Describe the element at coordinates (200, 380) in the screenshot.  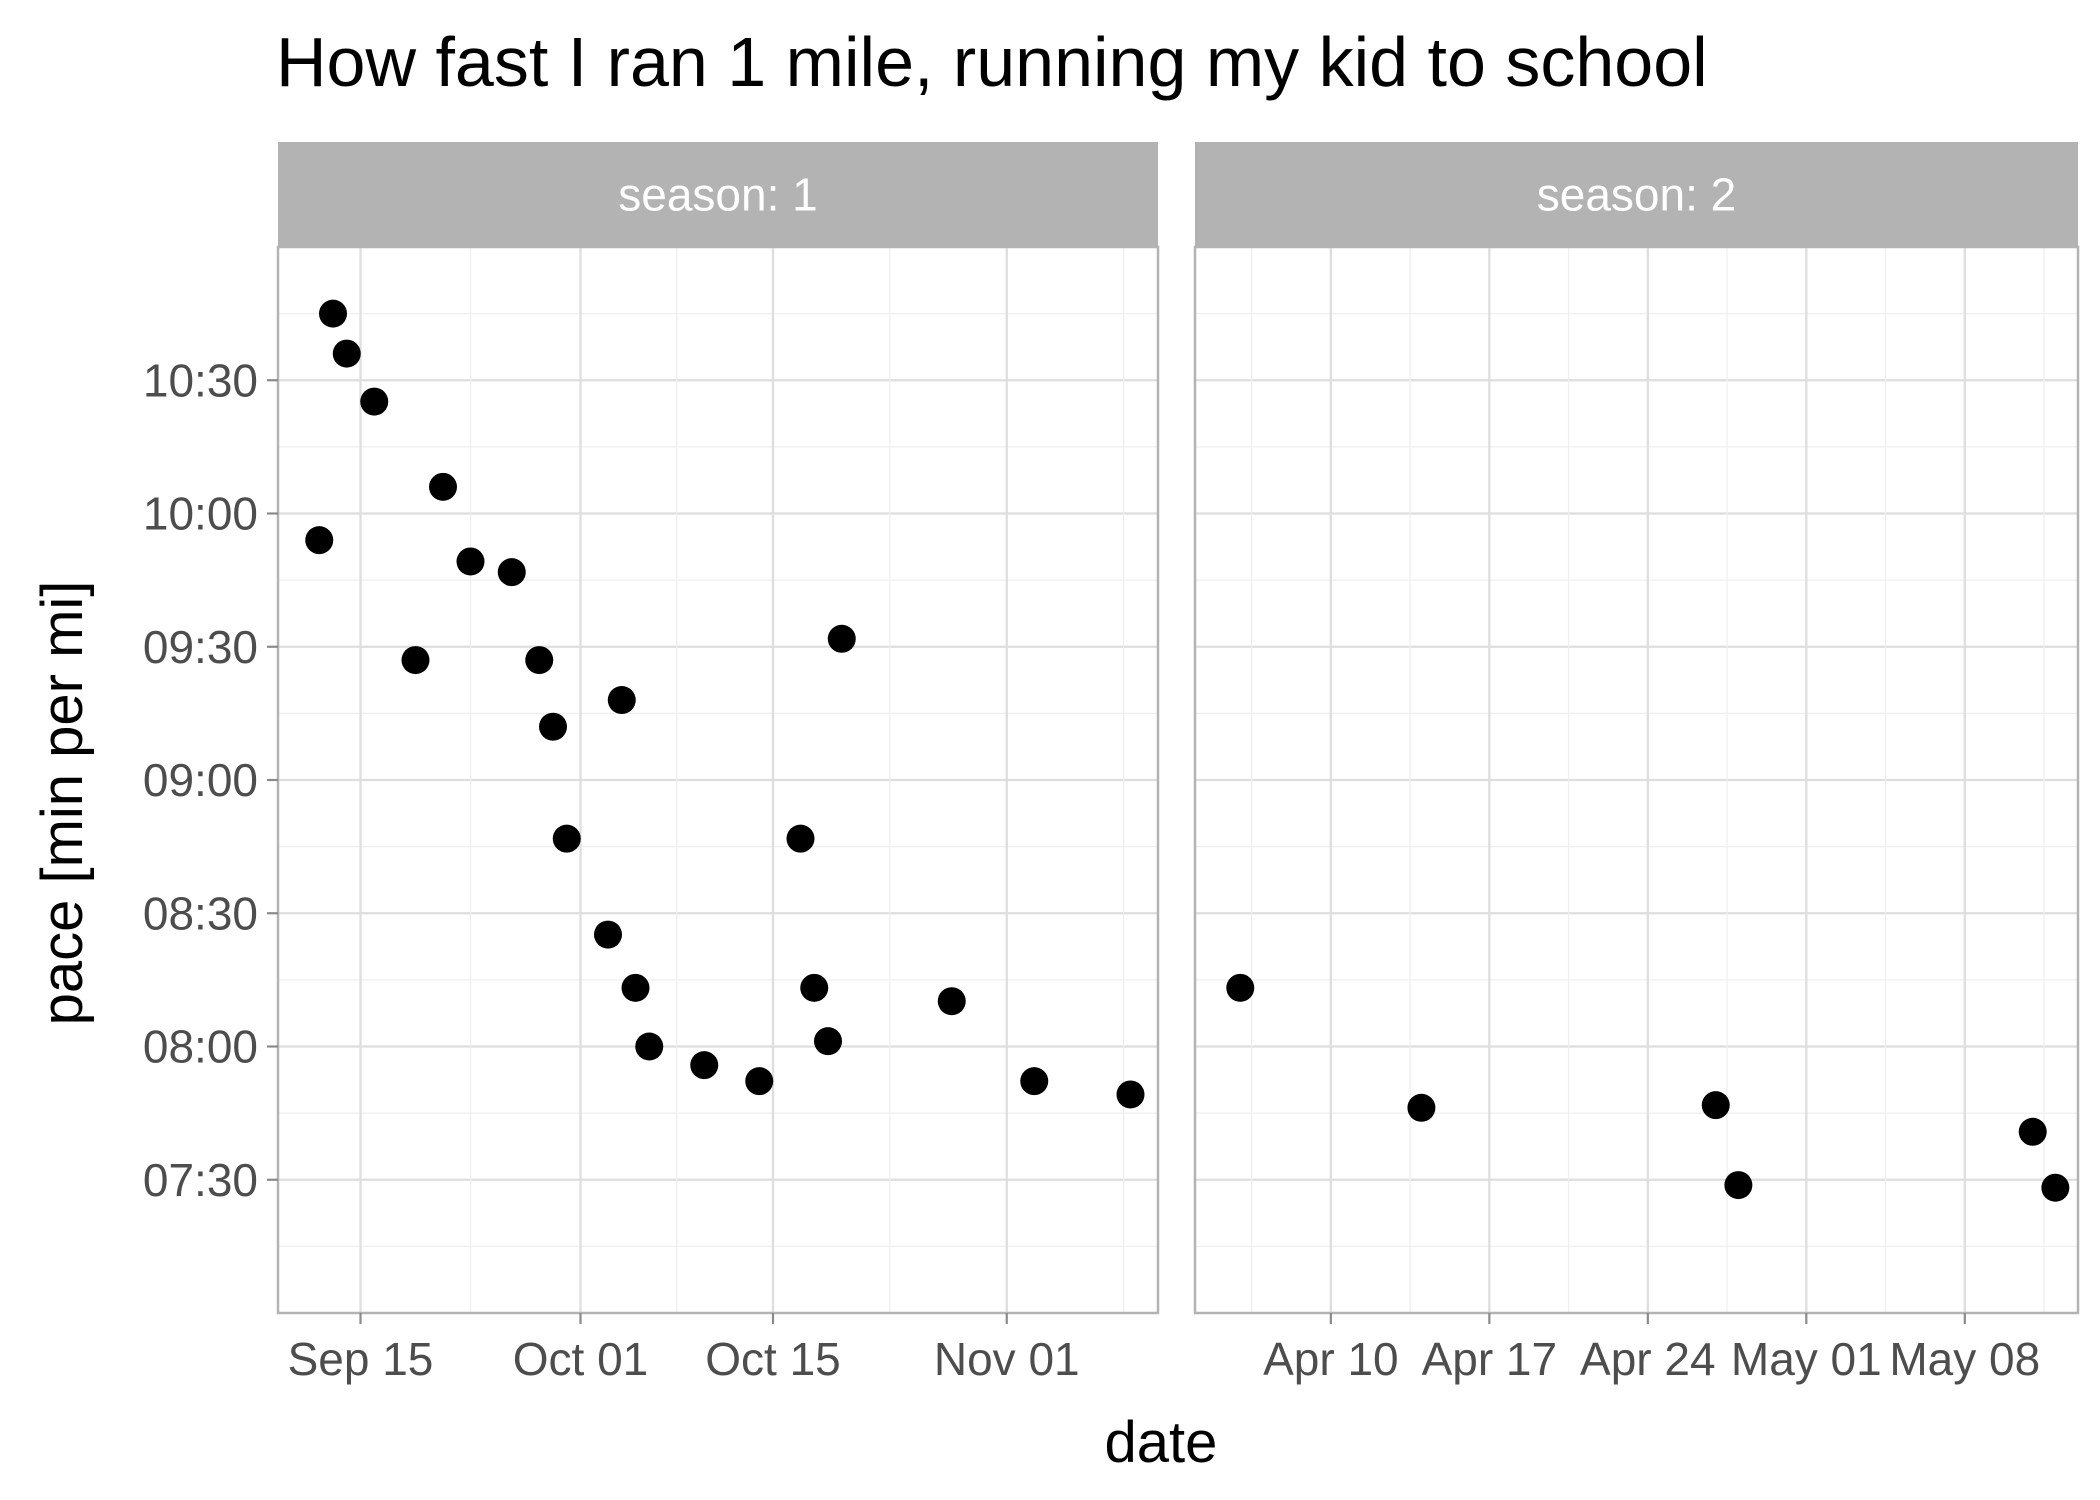
I see `y-tick-label: 10:30` at that location.